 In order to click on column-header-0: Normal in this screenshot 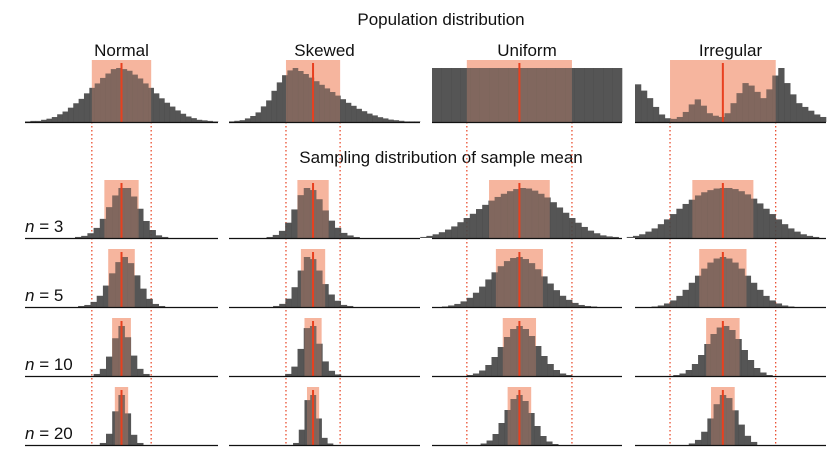, I will do `click(121, 50)`.